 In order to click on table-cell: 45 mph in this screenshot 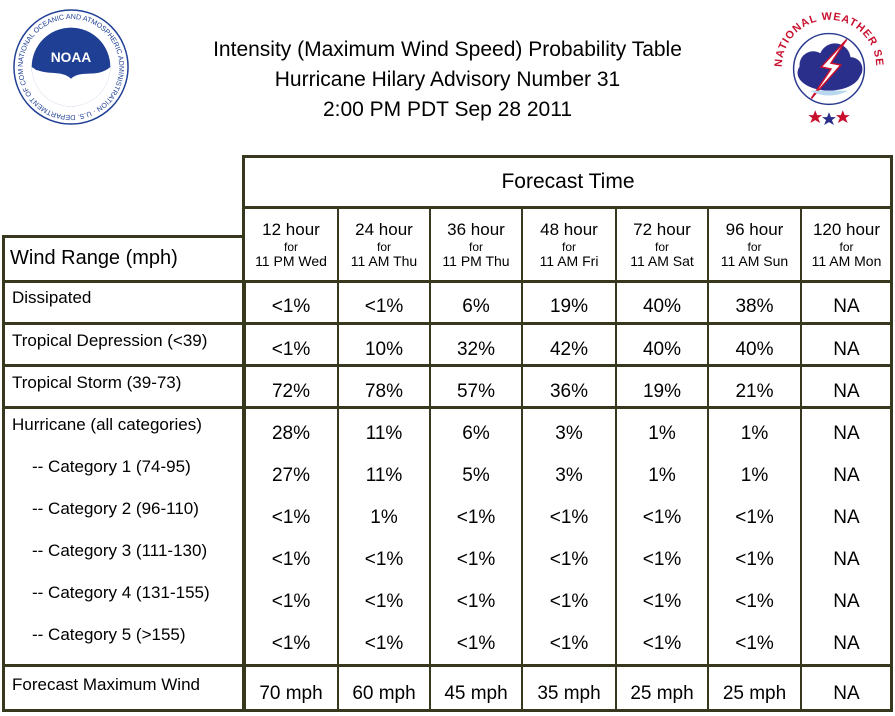, I will do `click(476, 693)`.